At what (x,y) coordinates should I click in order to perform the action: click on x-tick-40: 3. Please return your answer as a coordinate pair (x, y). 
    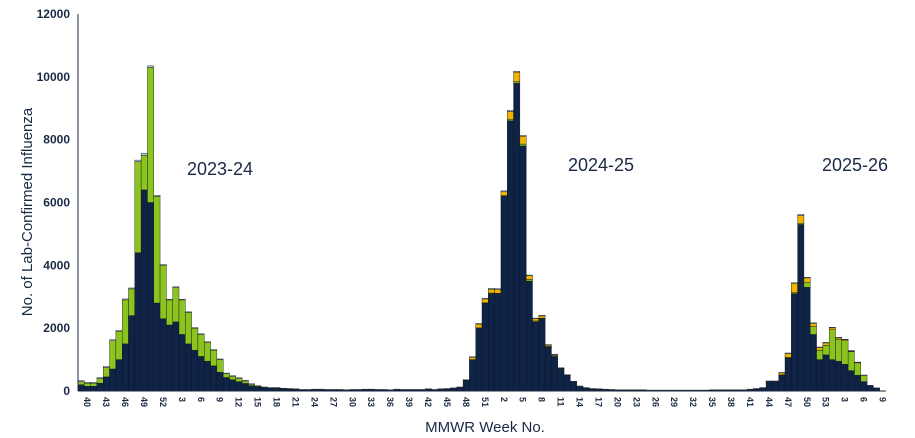
    Looking at the image, I should click on (845, 399).